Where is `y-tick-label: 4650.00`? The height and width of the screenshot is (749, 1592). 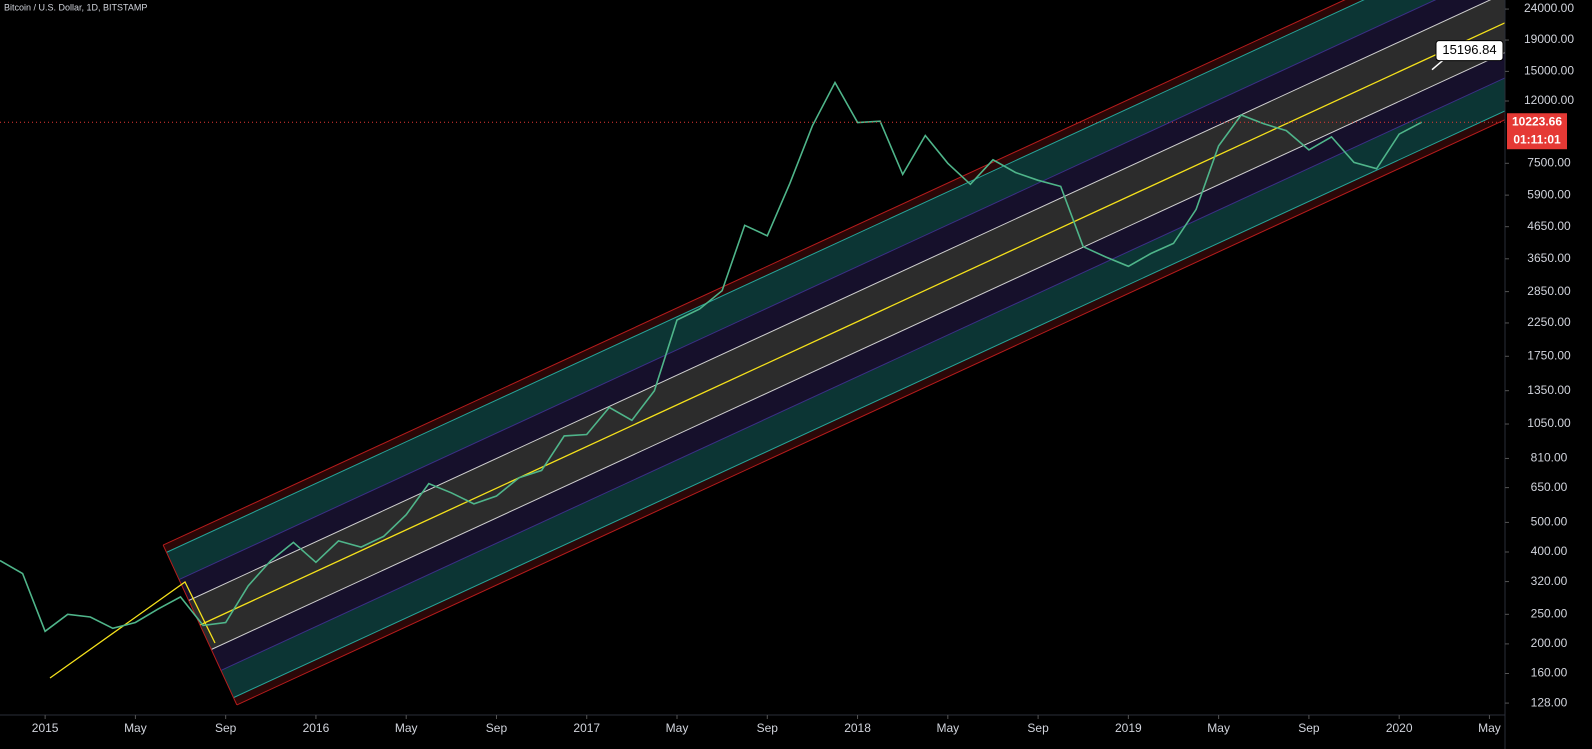
y-tick-label: 4650.00 is located at coordinates (1549, 226).